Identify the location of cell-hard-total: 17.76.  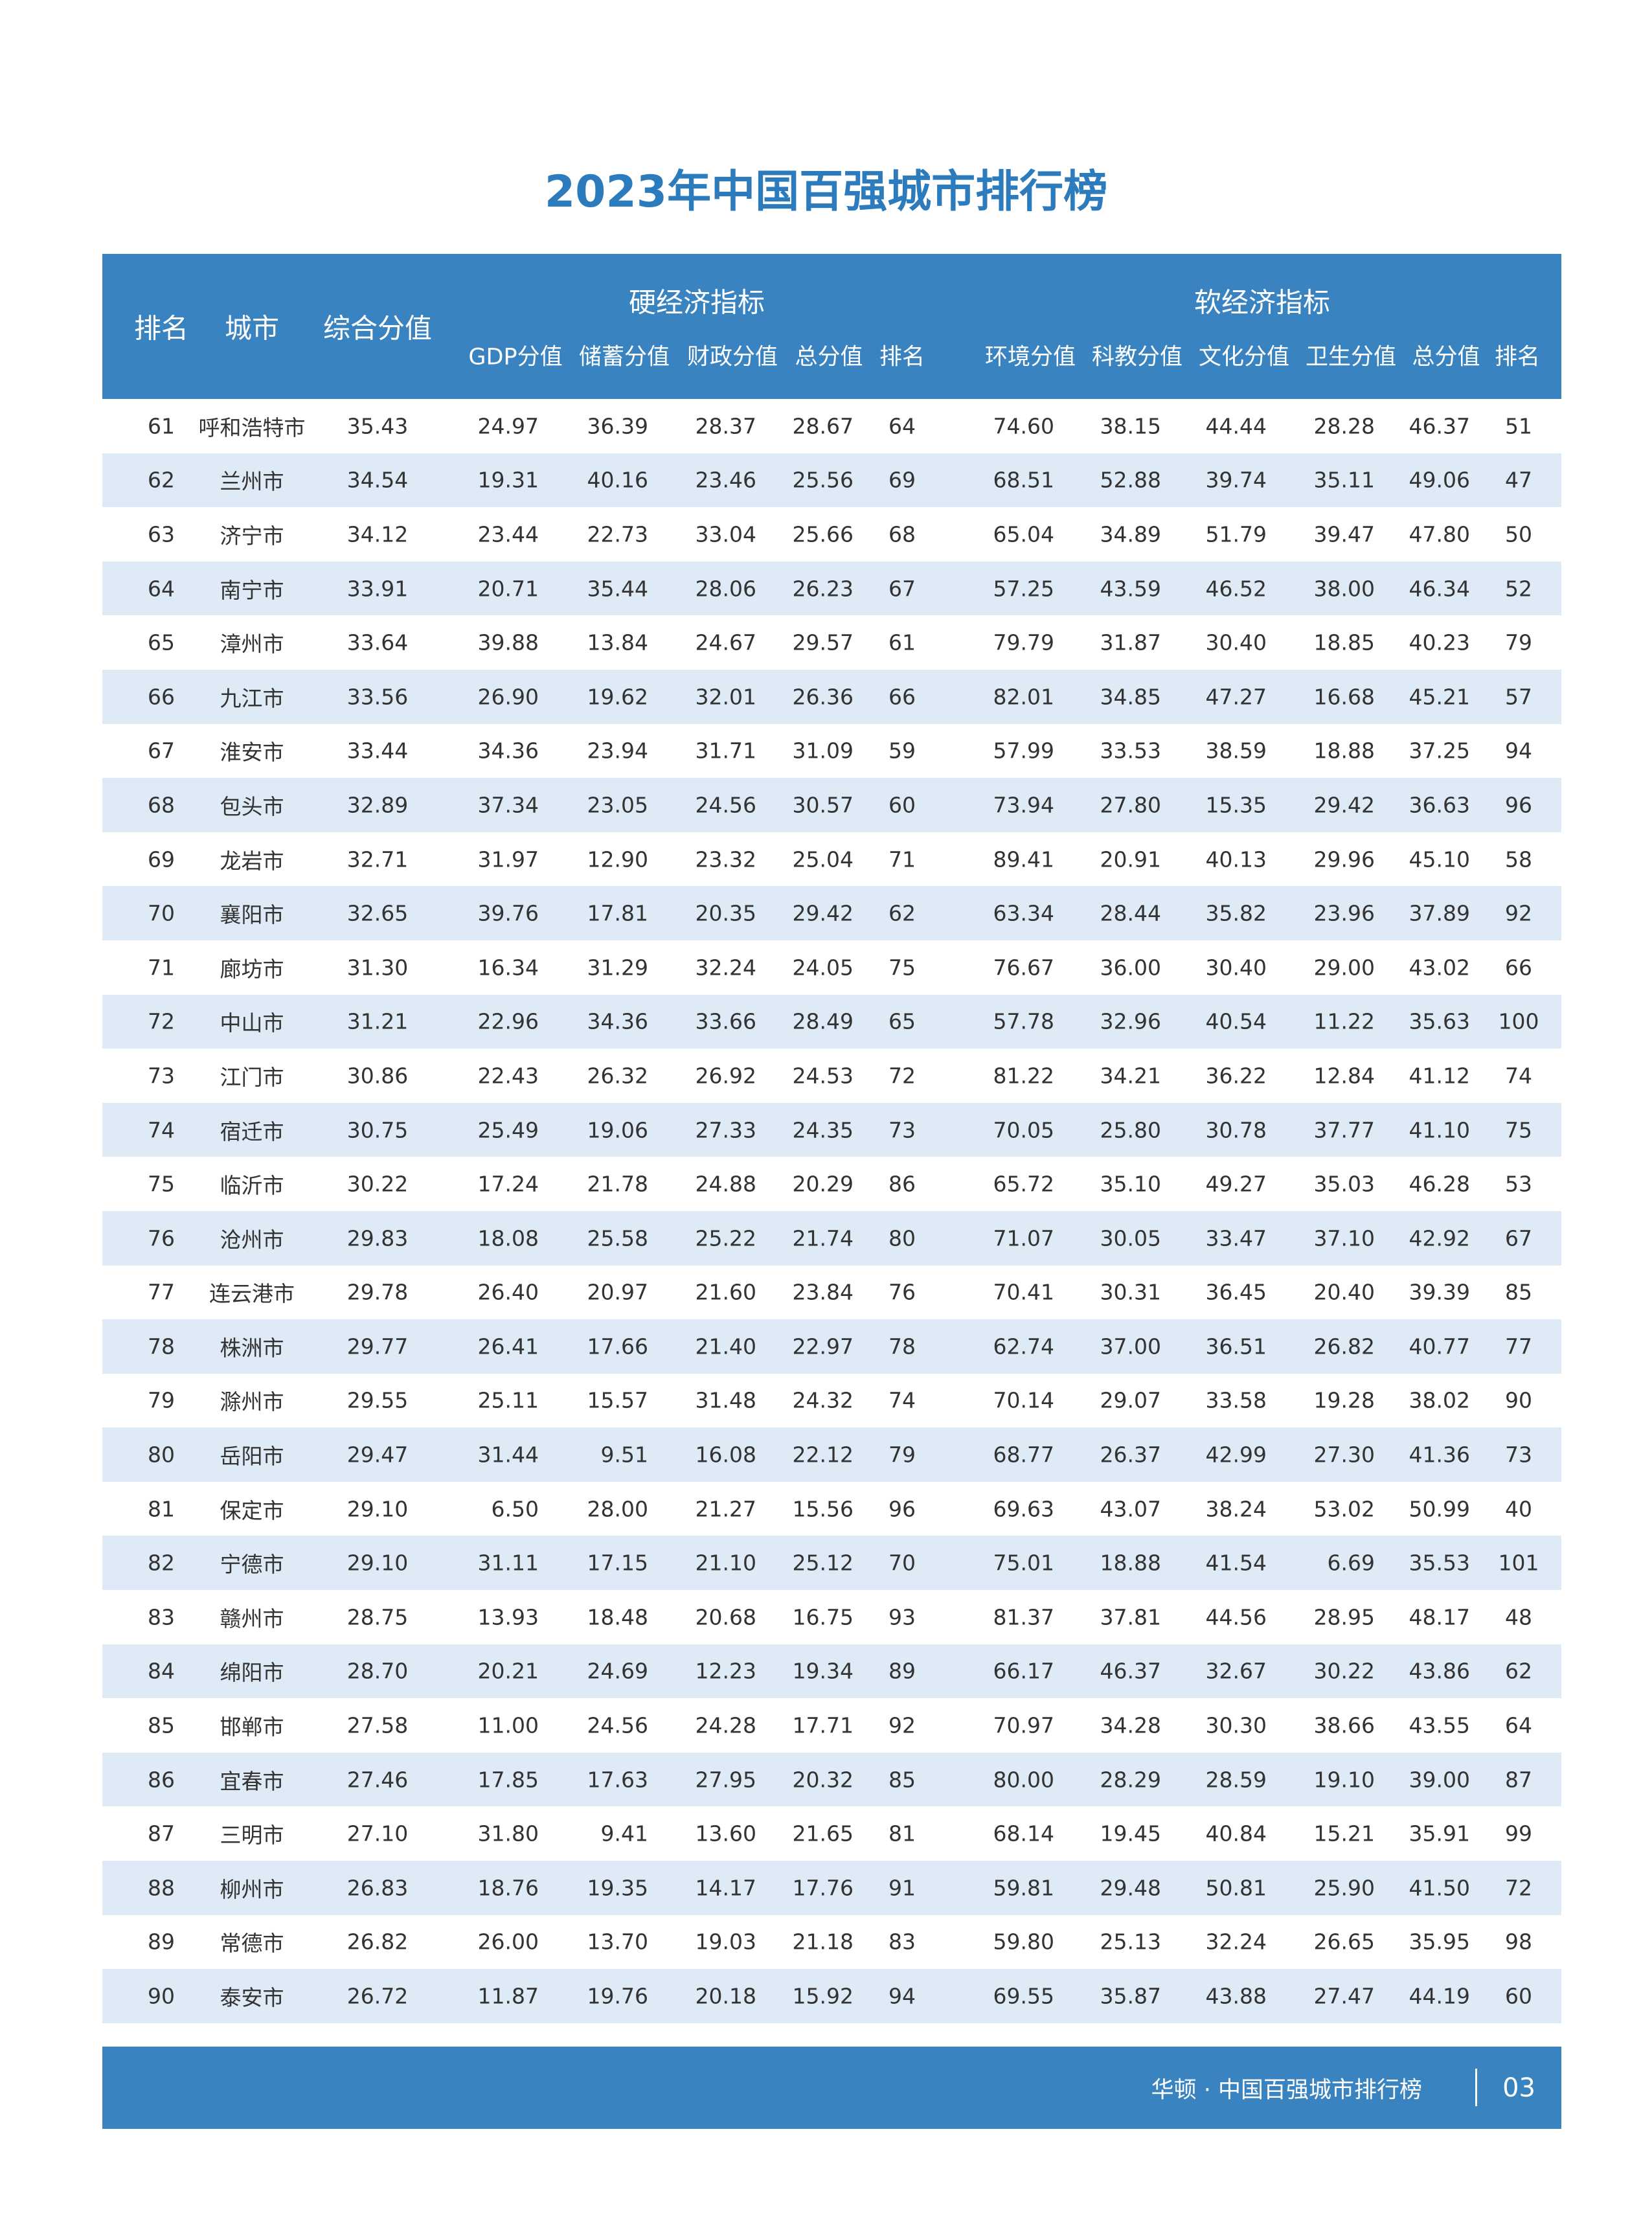
(823, 1888).